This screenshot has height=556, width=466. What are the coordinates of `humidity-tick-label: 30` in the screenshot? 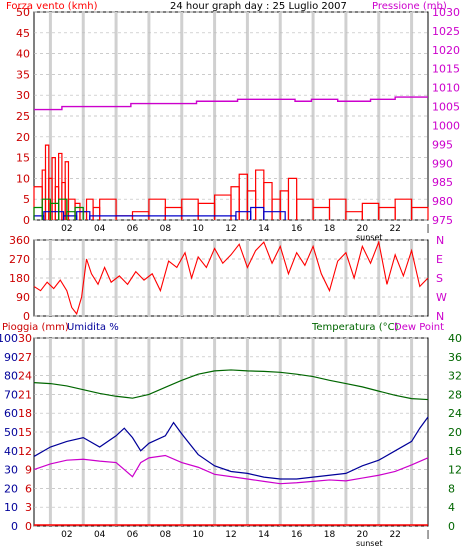 It's located at (11, 470).